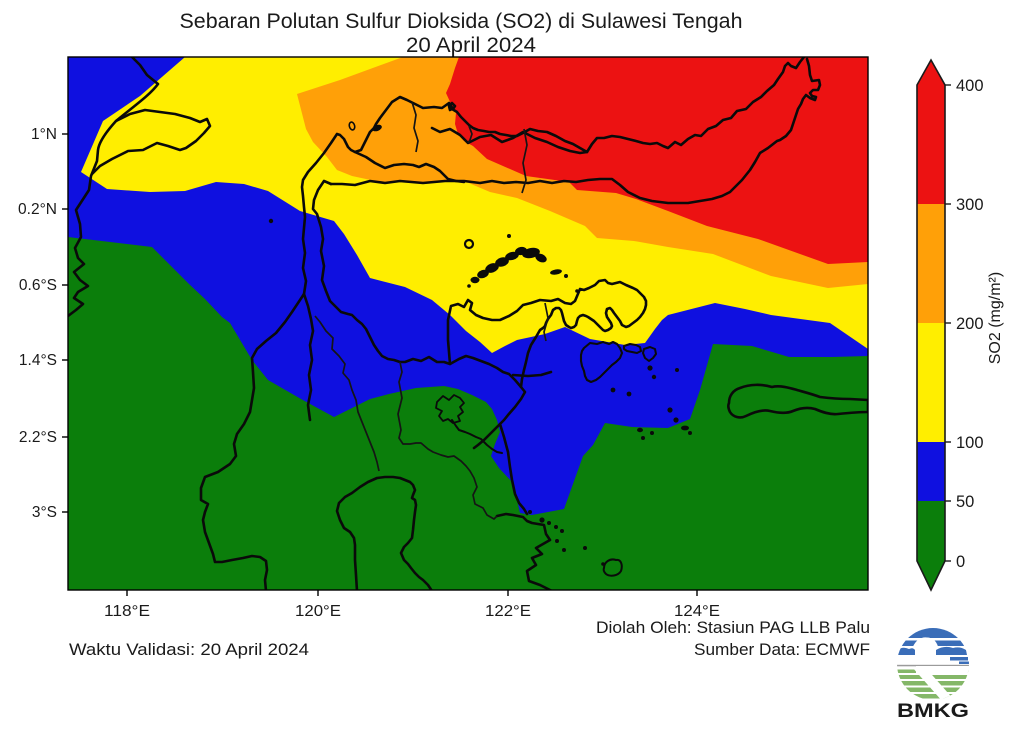  Describe the element at coordinates (970, 443) in the screenshot. I see `svg-text: 100` at that location.